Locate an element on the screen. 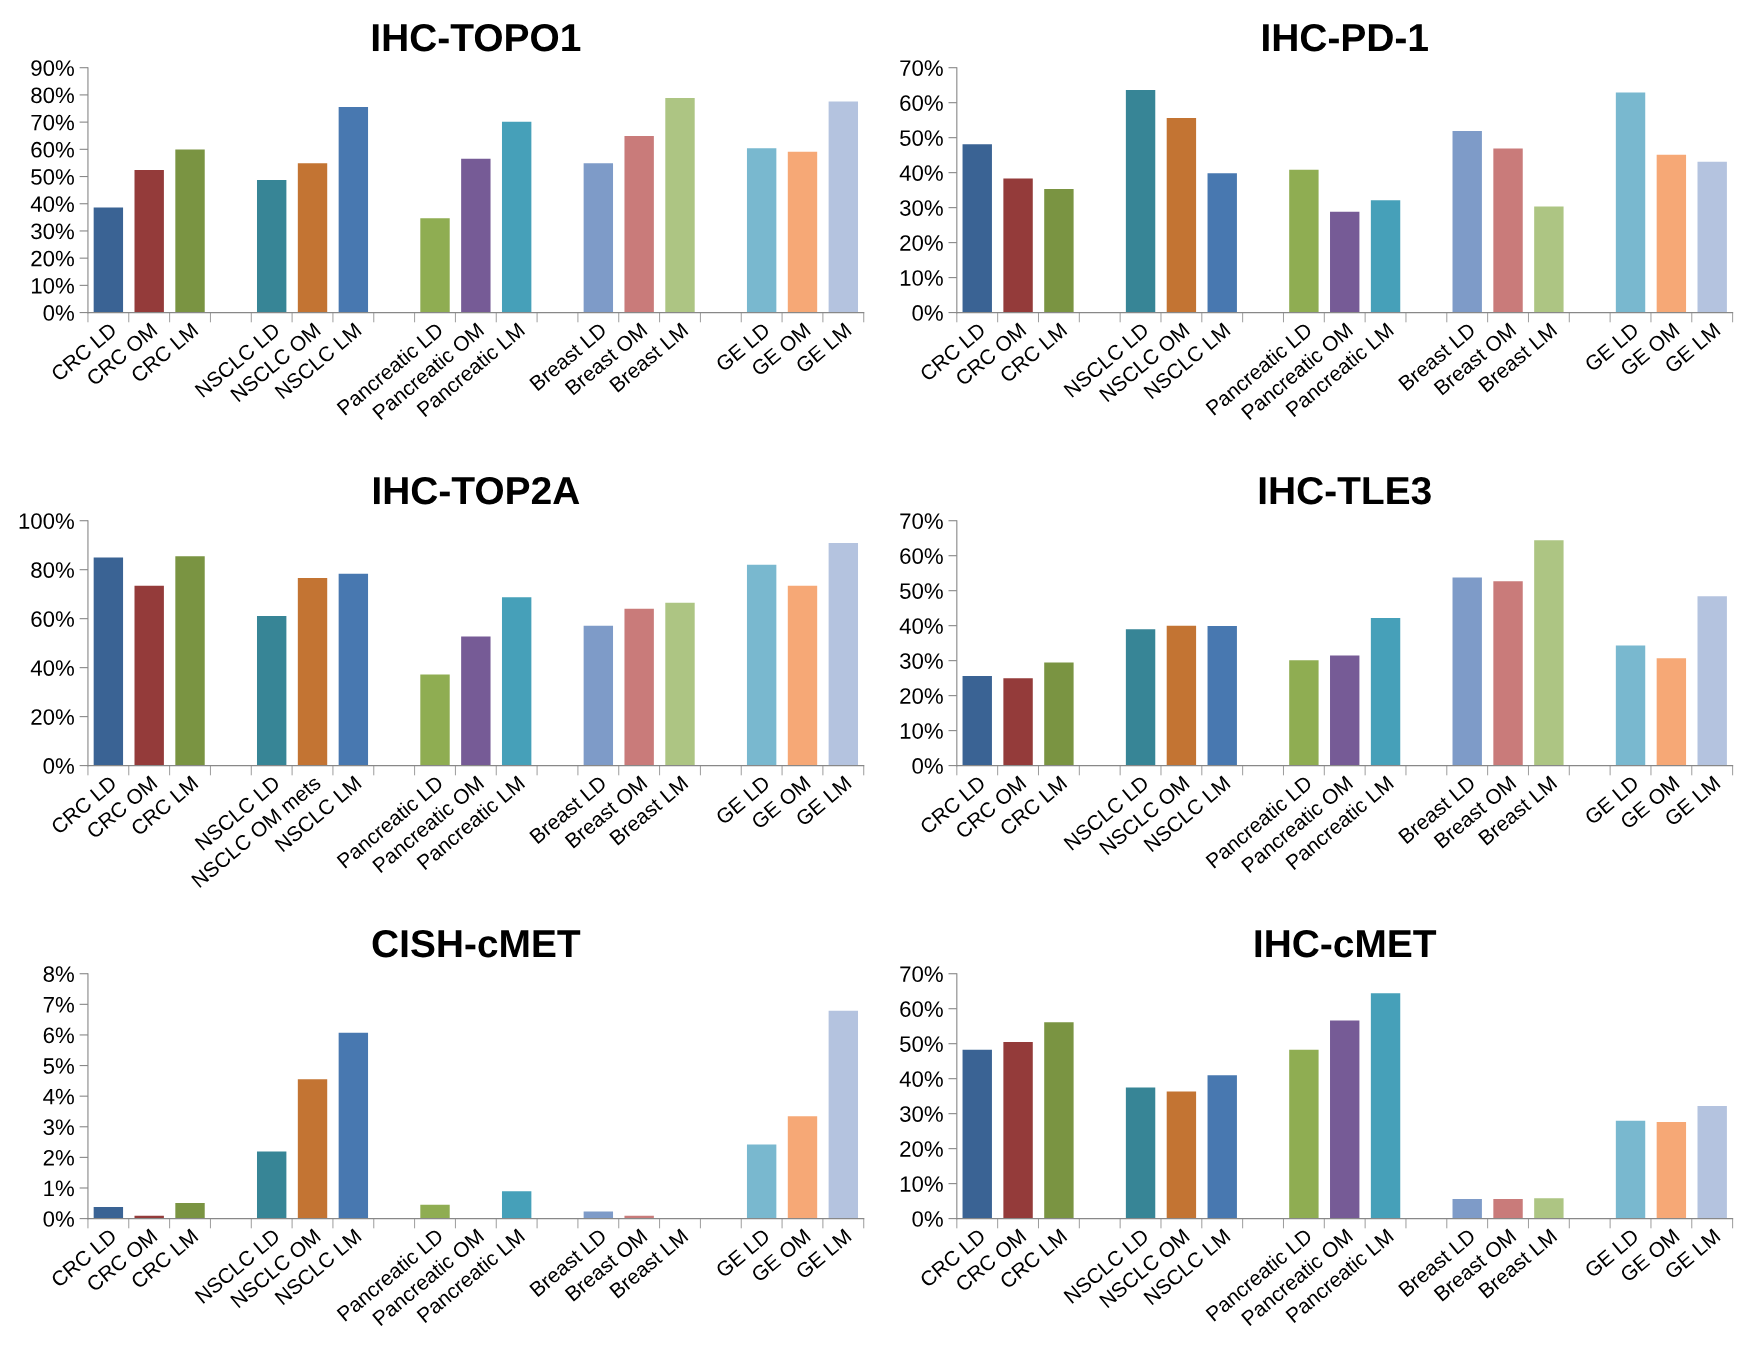 The image size is (1759, 1354). y-tick-label: 8% is located at coordinates (58, 974).